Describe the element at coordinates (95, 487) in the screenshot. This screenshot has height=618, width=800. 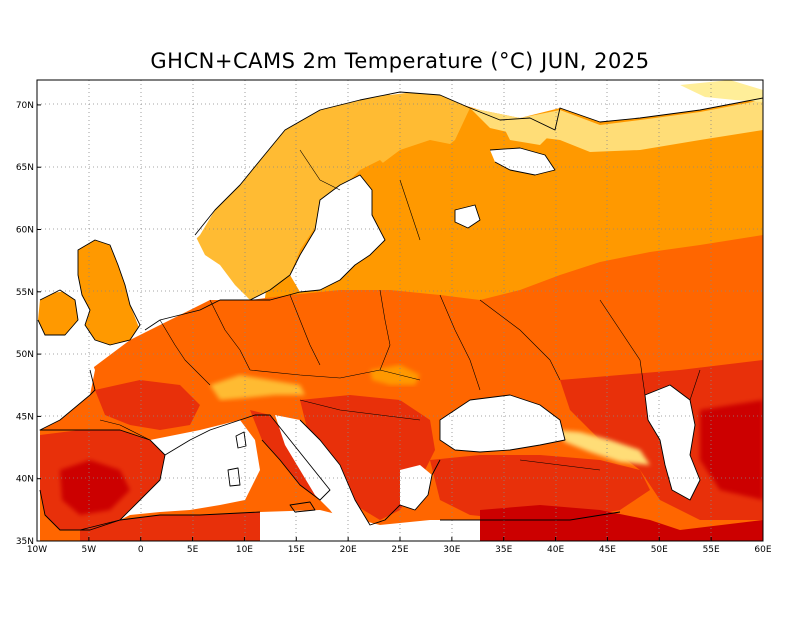
I see `iberia-hot-core` at that location.